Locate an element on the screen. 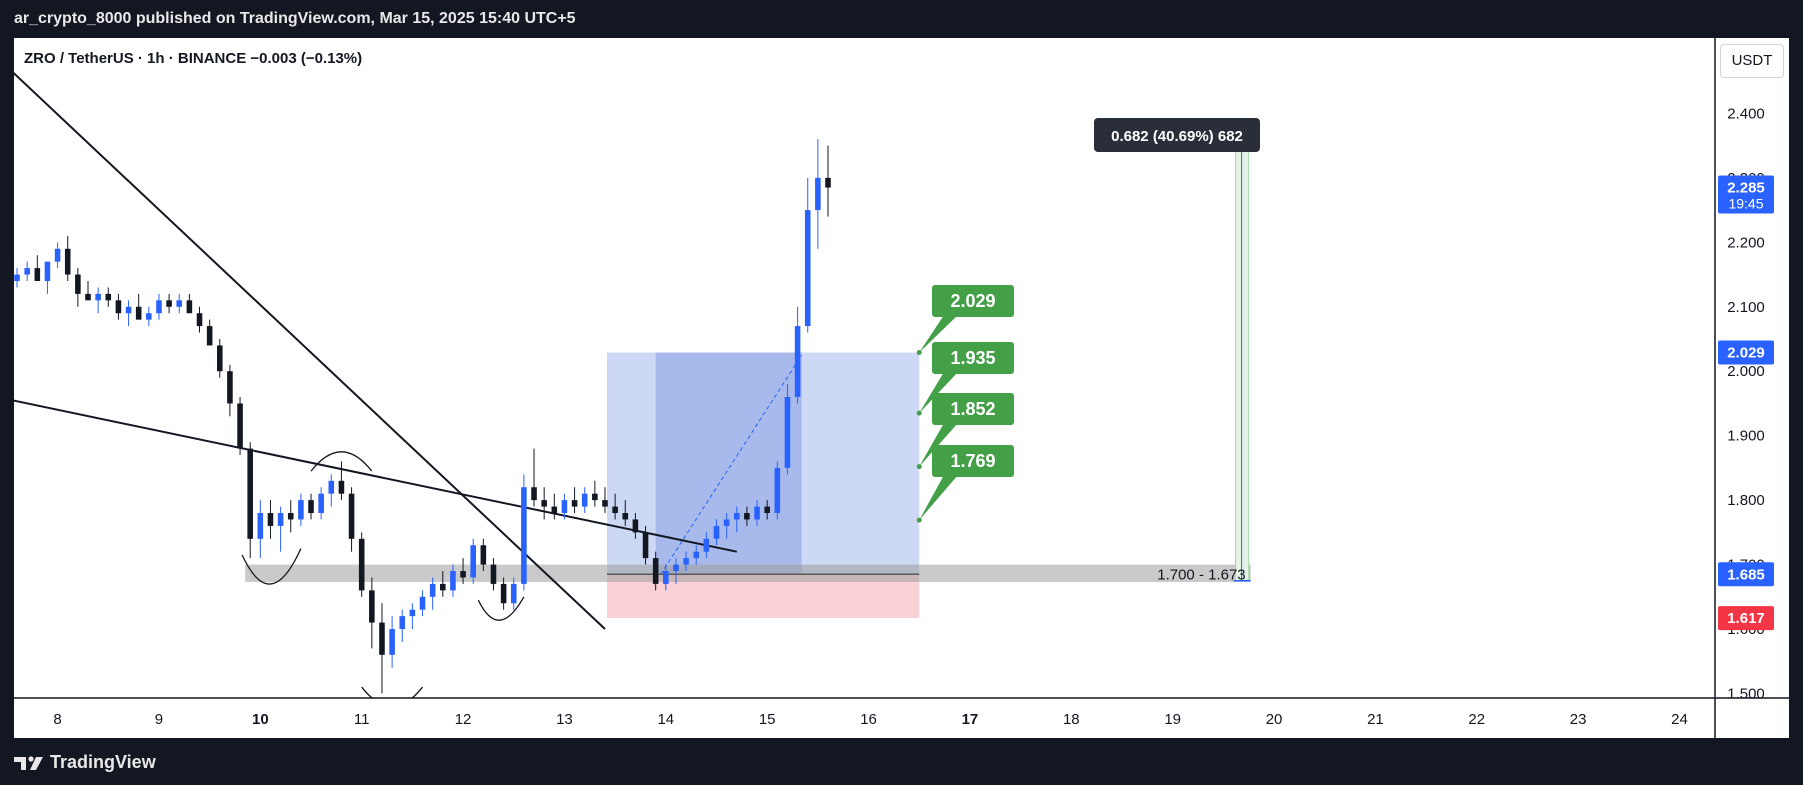  target-label: 2.029 is located at coordinates (972, 301).